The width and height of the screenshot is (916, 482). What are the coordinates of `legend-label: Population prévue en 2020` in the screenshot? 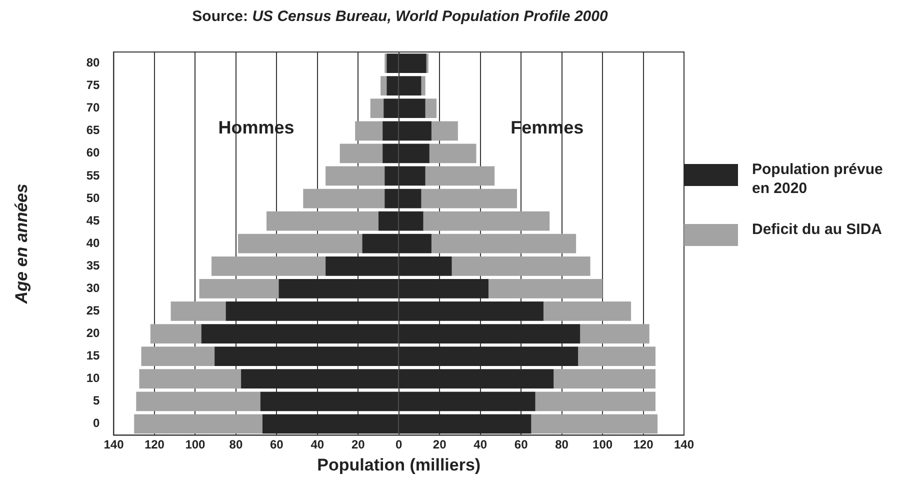 It's located at (818, 179).